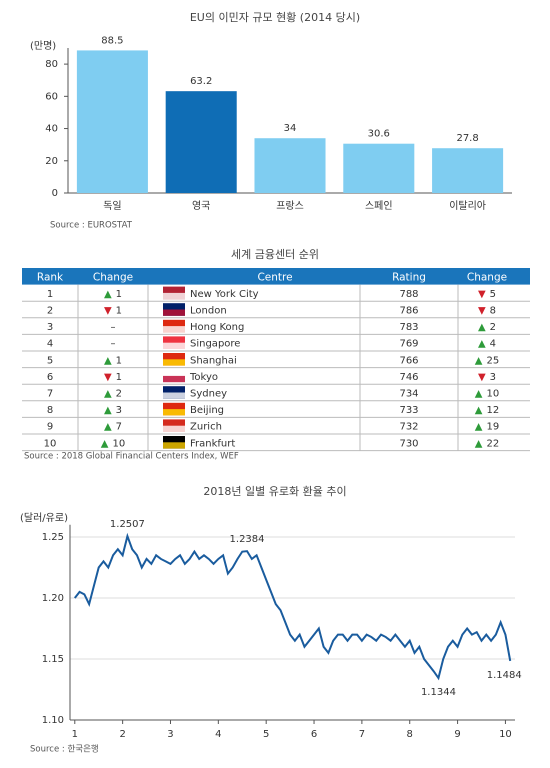 This screenshot has width=550, height=768. I want to click on value-label: 30.6, so click(379, 134).